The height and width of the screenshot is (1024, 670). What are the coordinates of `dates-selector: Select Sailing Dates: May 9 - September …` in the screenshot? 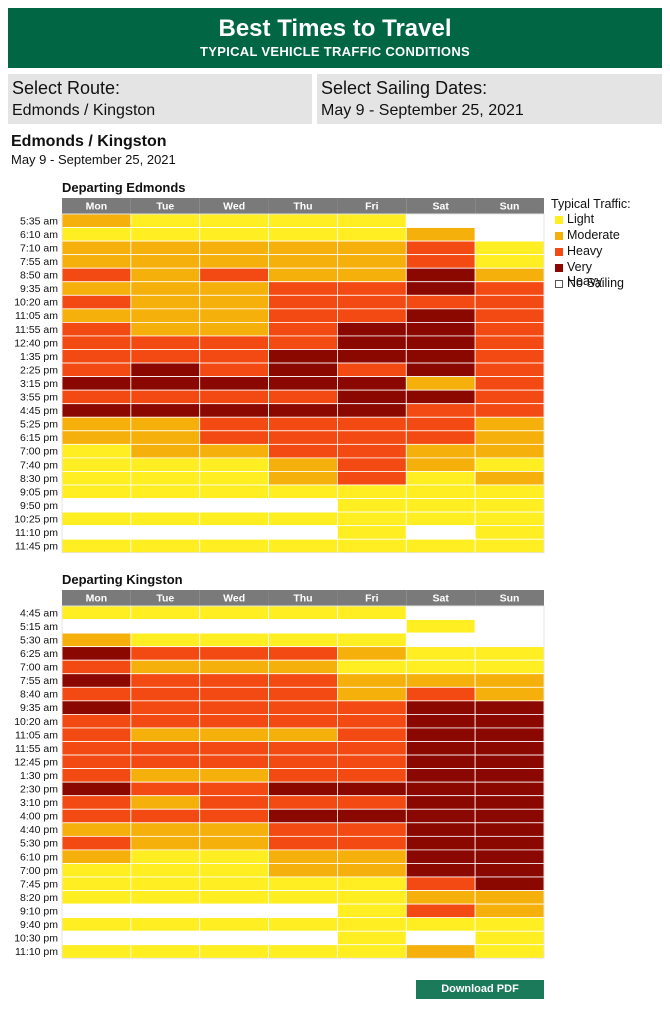 It's located at (489, 99).